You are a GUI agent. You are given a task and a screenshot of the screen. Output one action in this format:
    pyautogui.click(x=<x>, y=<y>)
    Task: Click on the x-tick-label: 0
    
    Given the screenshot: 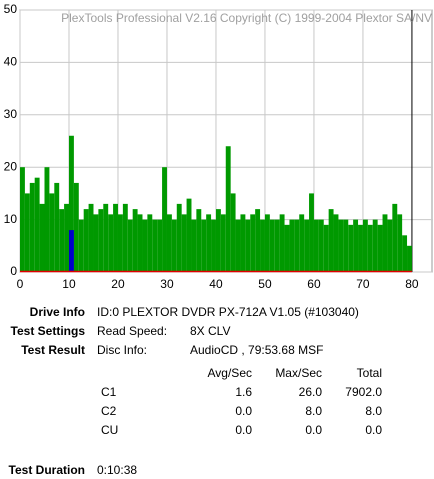 What is the action you would take?
    pyautogui.click(x=20, y=284)
    